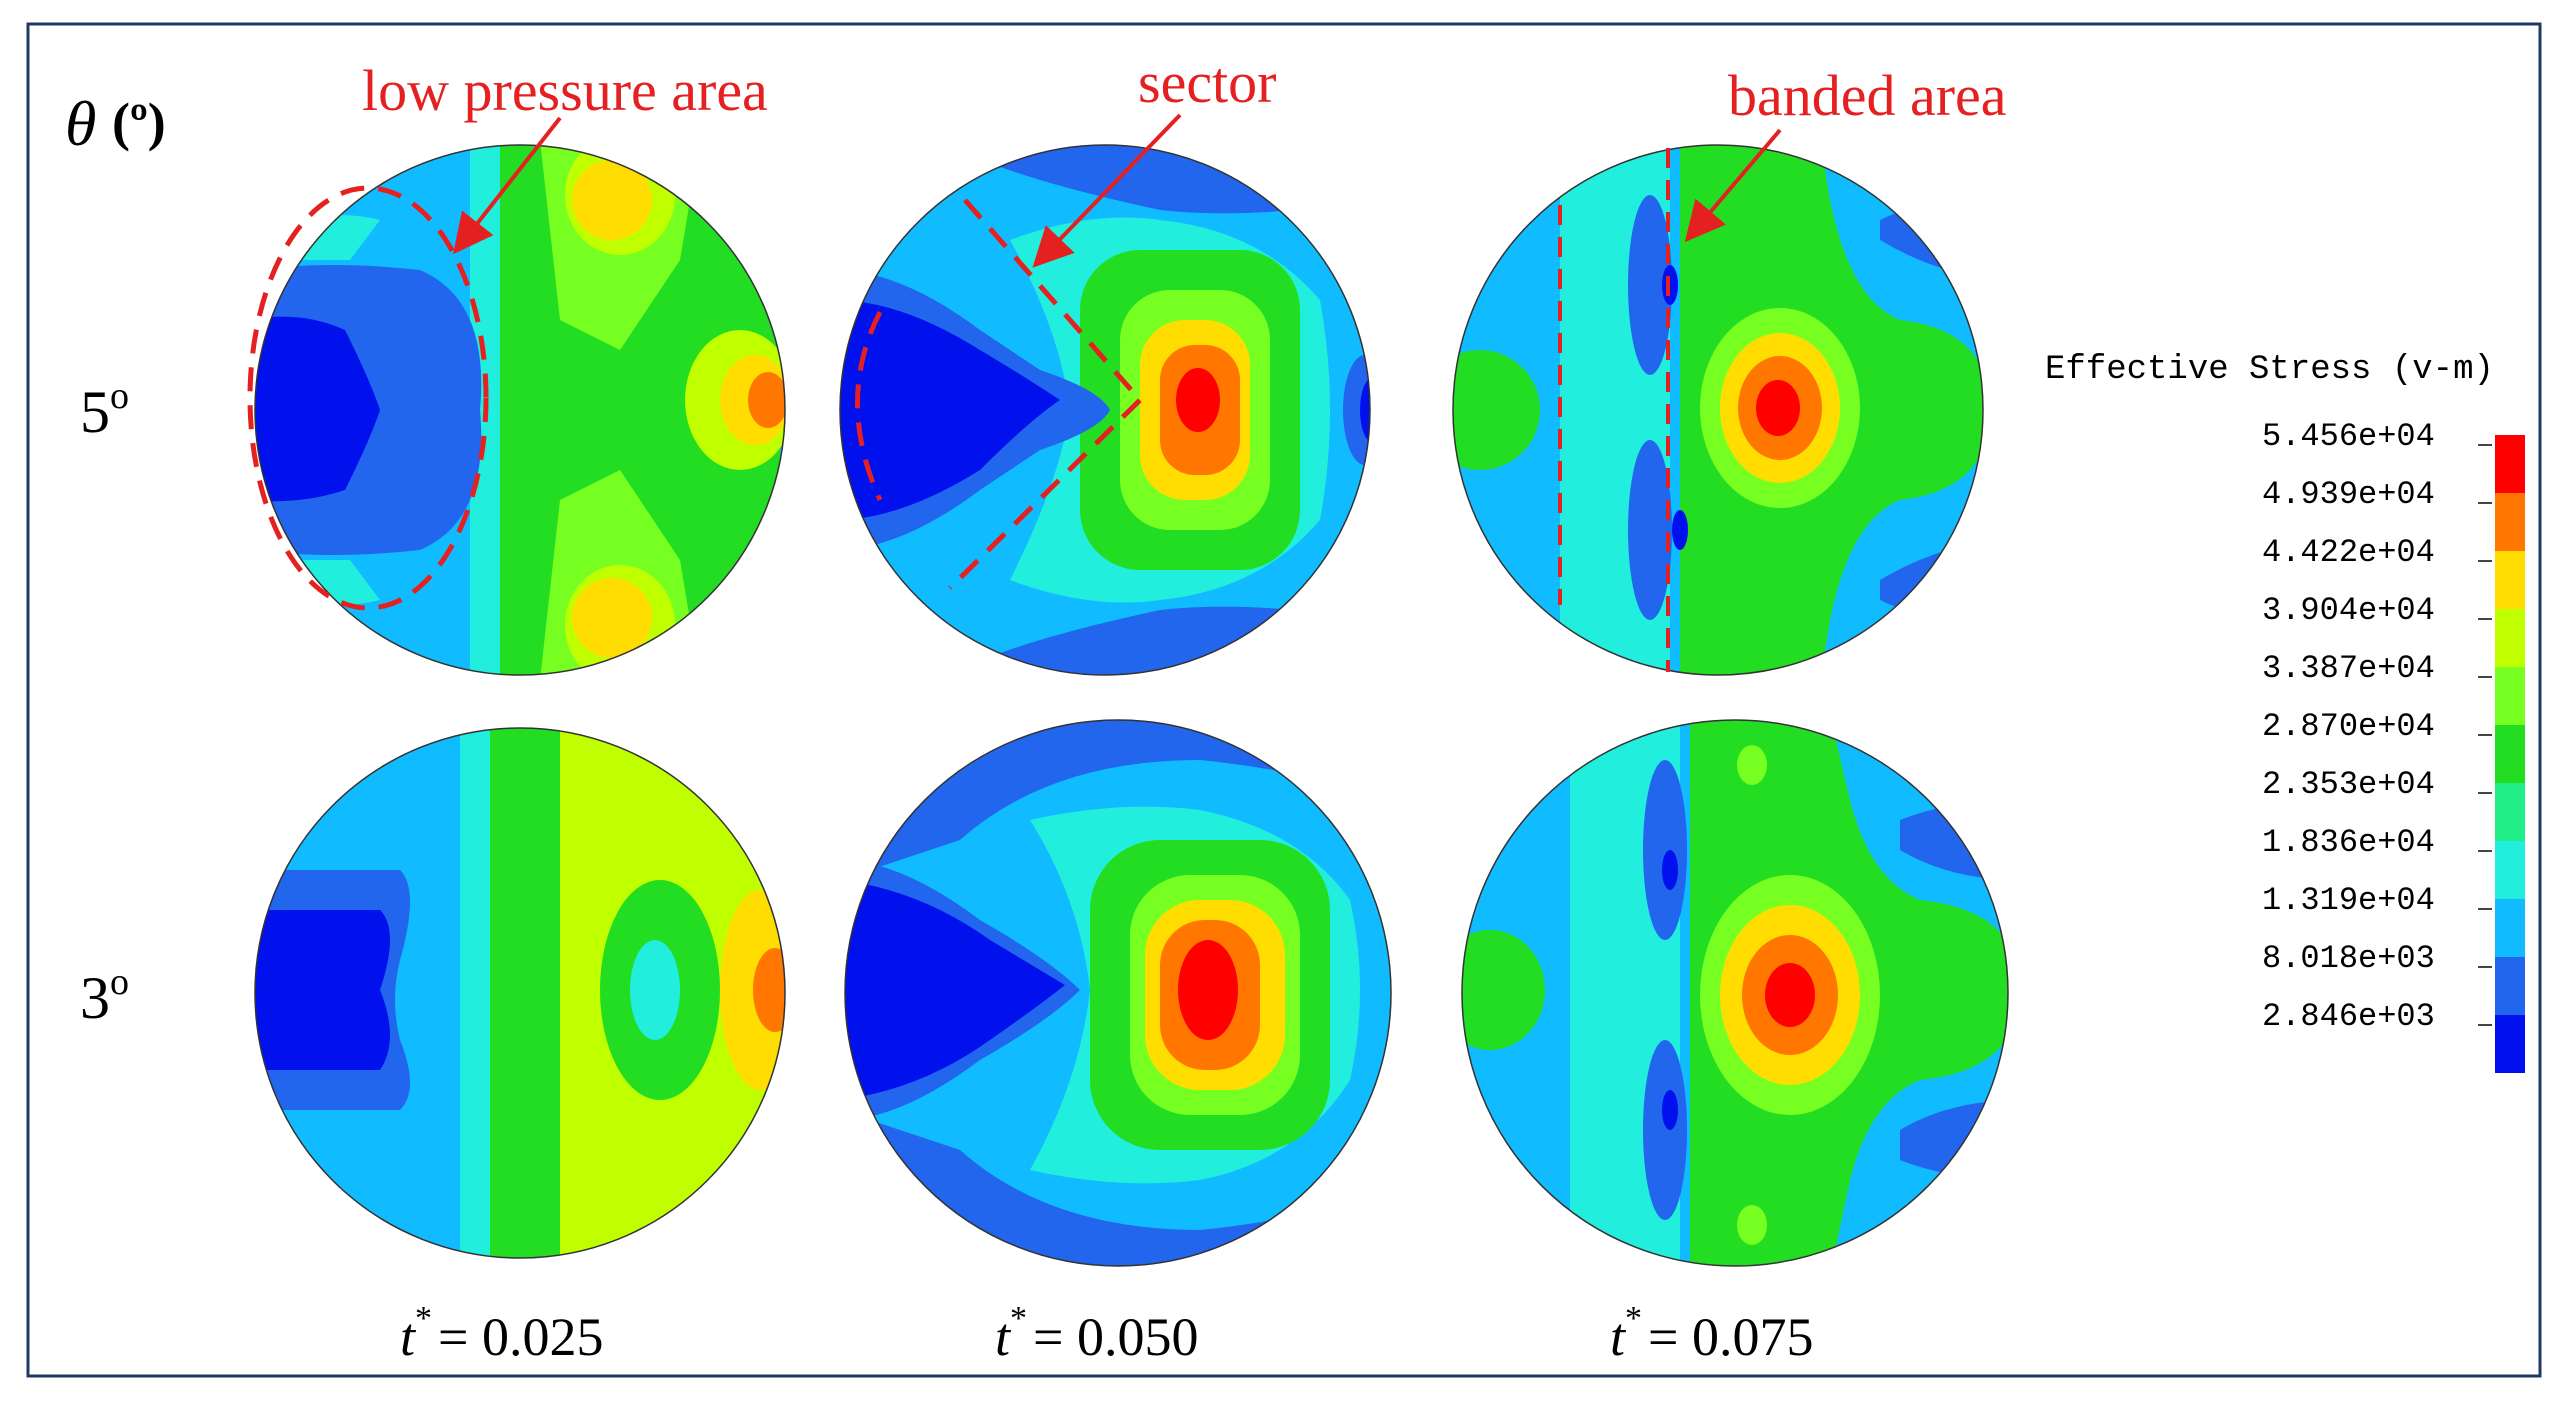 The image size is (2568, 1413). I want to click on colorbar-value-label: 3.387e+04, so click(2348, 668).